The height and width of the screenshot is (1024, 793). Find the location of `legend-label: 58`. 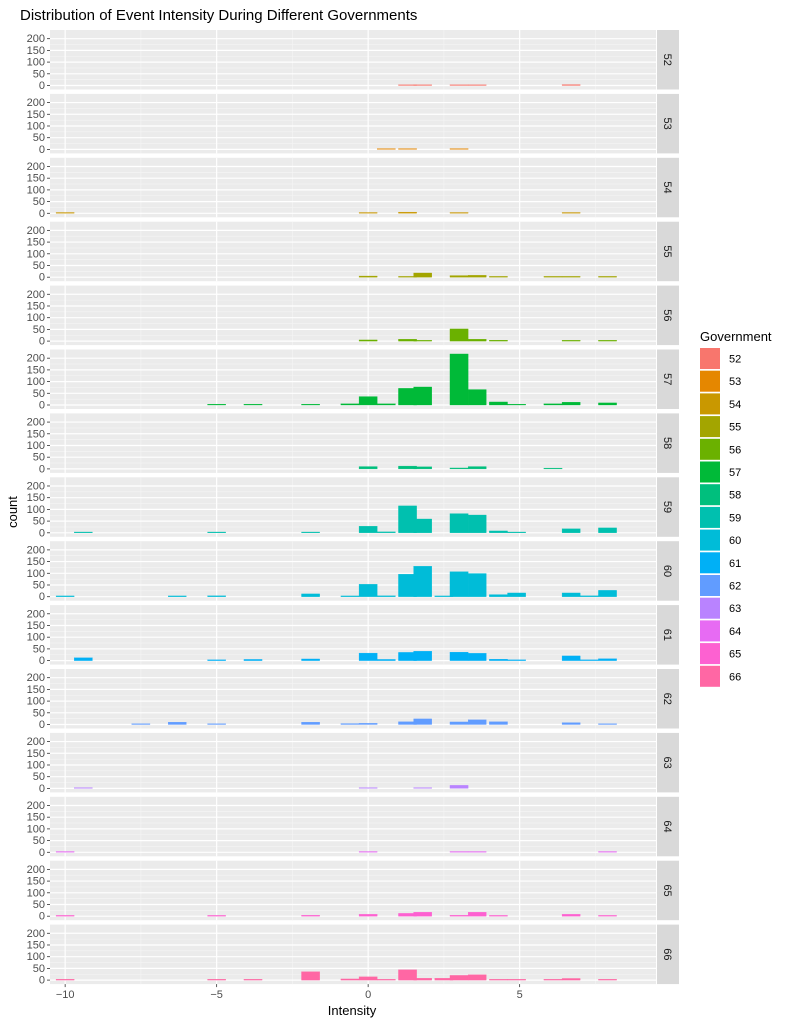

legend-label: 58 is located at coordinates (735, 496).